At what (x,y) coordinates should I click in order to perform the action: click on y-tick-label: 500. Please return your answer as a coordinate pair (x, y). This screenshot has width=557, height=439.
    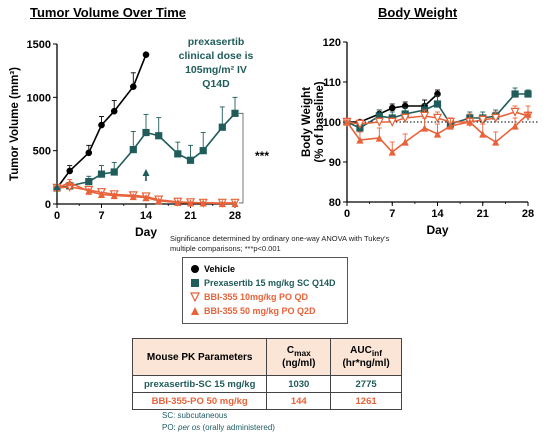
    Looking at the image, I should click on (42, 152).